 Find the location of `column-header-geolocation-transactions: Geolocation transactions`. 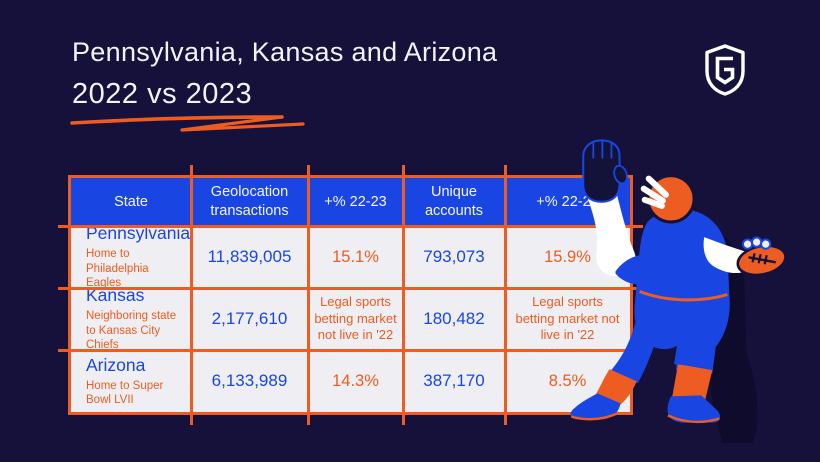

column-header-geolocation-transactions: Geolocation transactions is located at coordinates (249, 202).